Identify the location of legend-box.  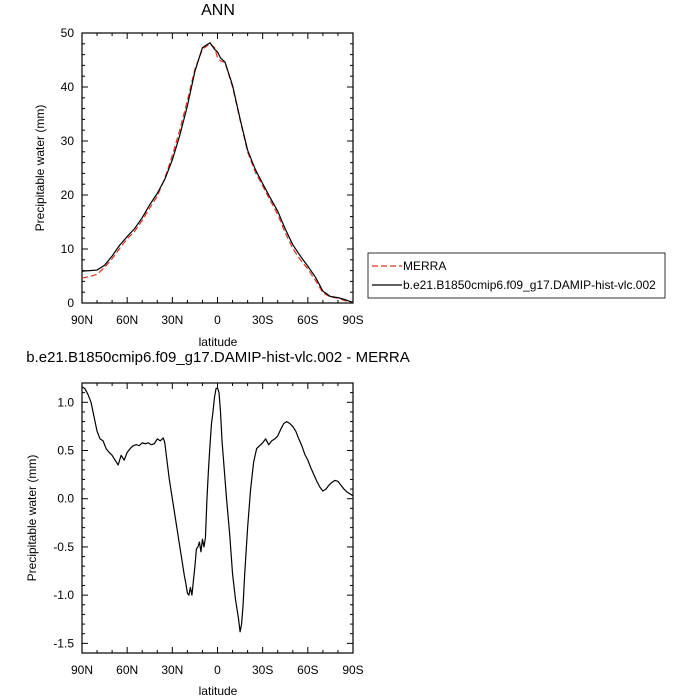
(516, 275).